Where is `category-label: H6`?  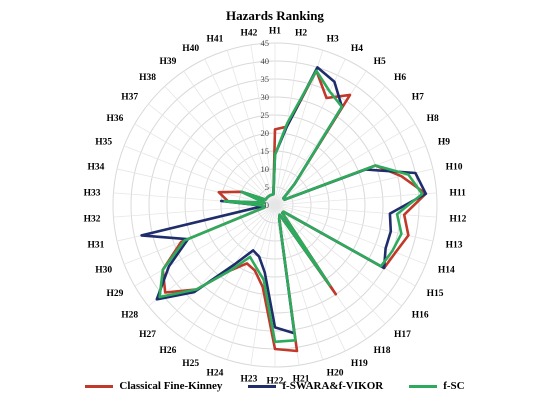
category-label: H6 is located at coordinates (400, 78).